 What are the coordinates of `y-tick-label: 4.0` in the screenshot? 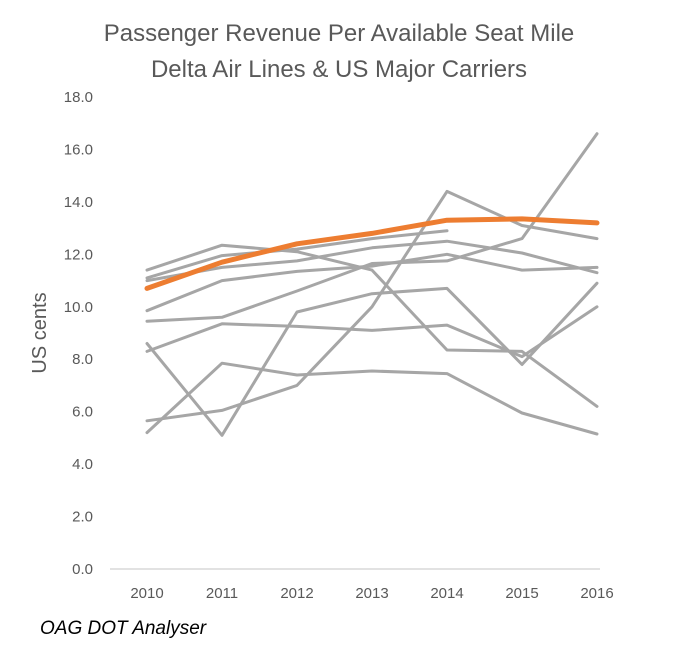 It's located at (82, 464).